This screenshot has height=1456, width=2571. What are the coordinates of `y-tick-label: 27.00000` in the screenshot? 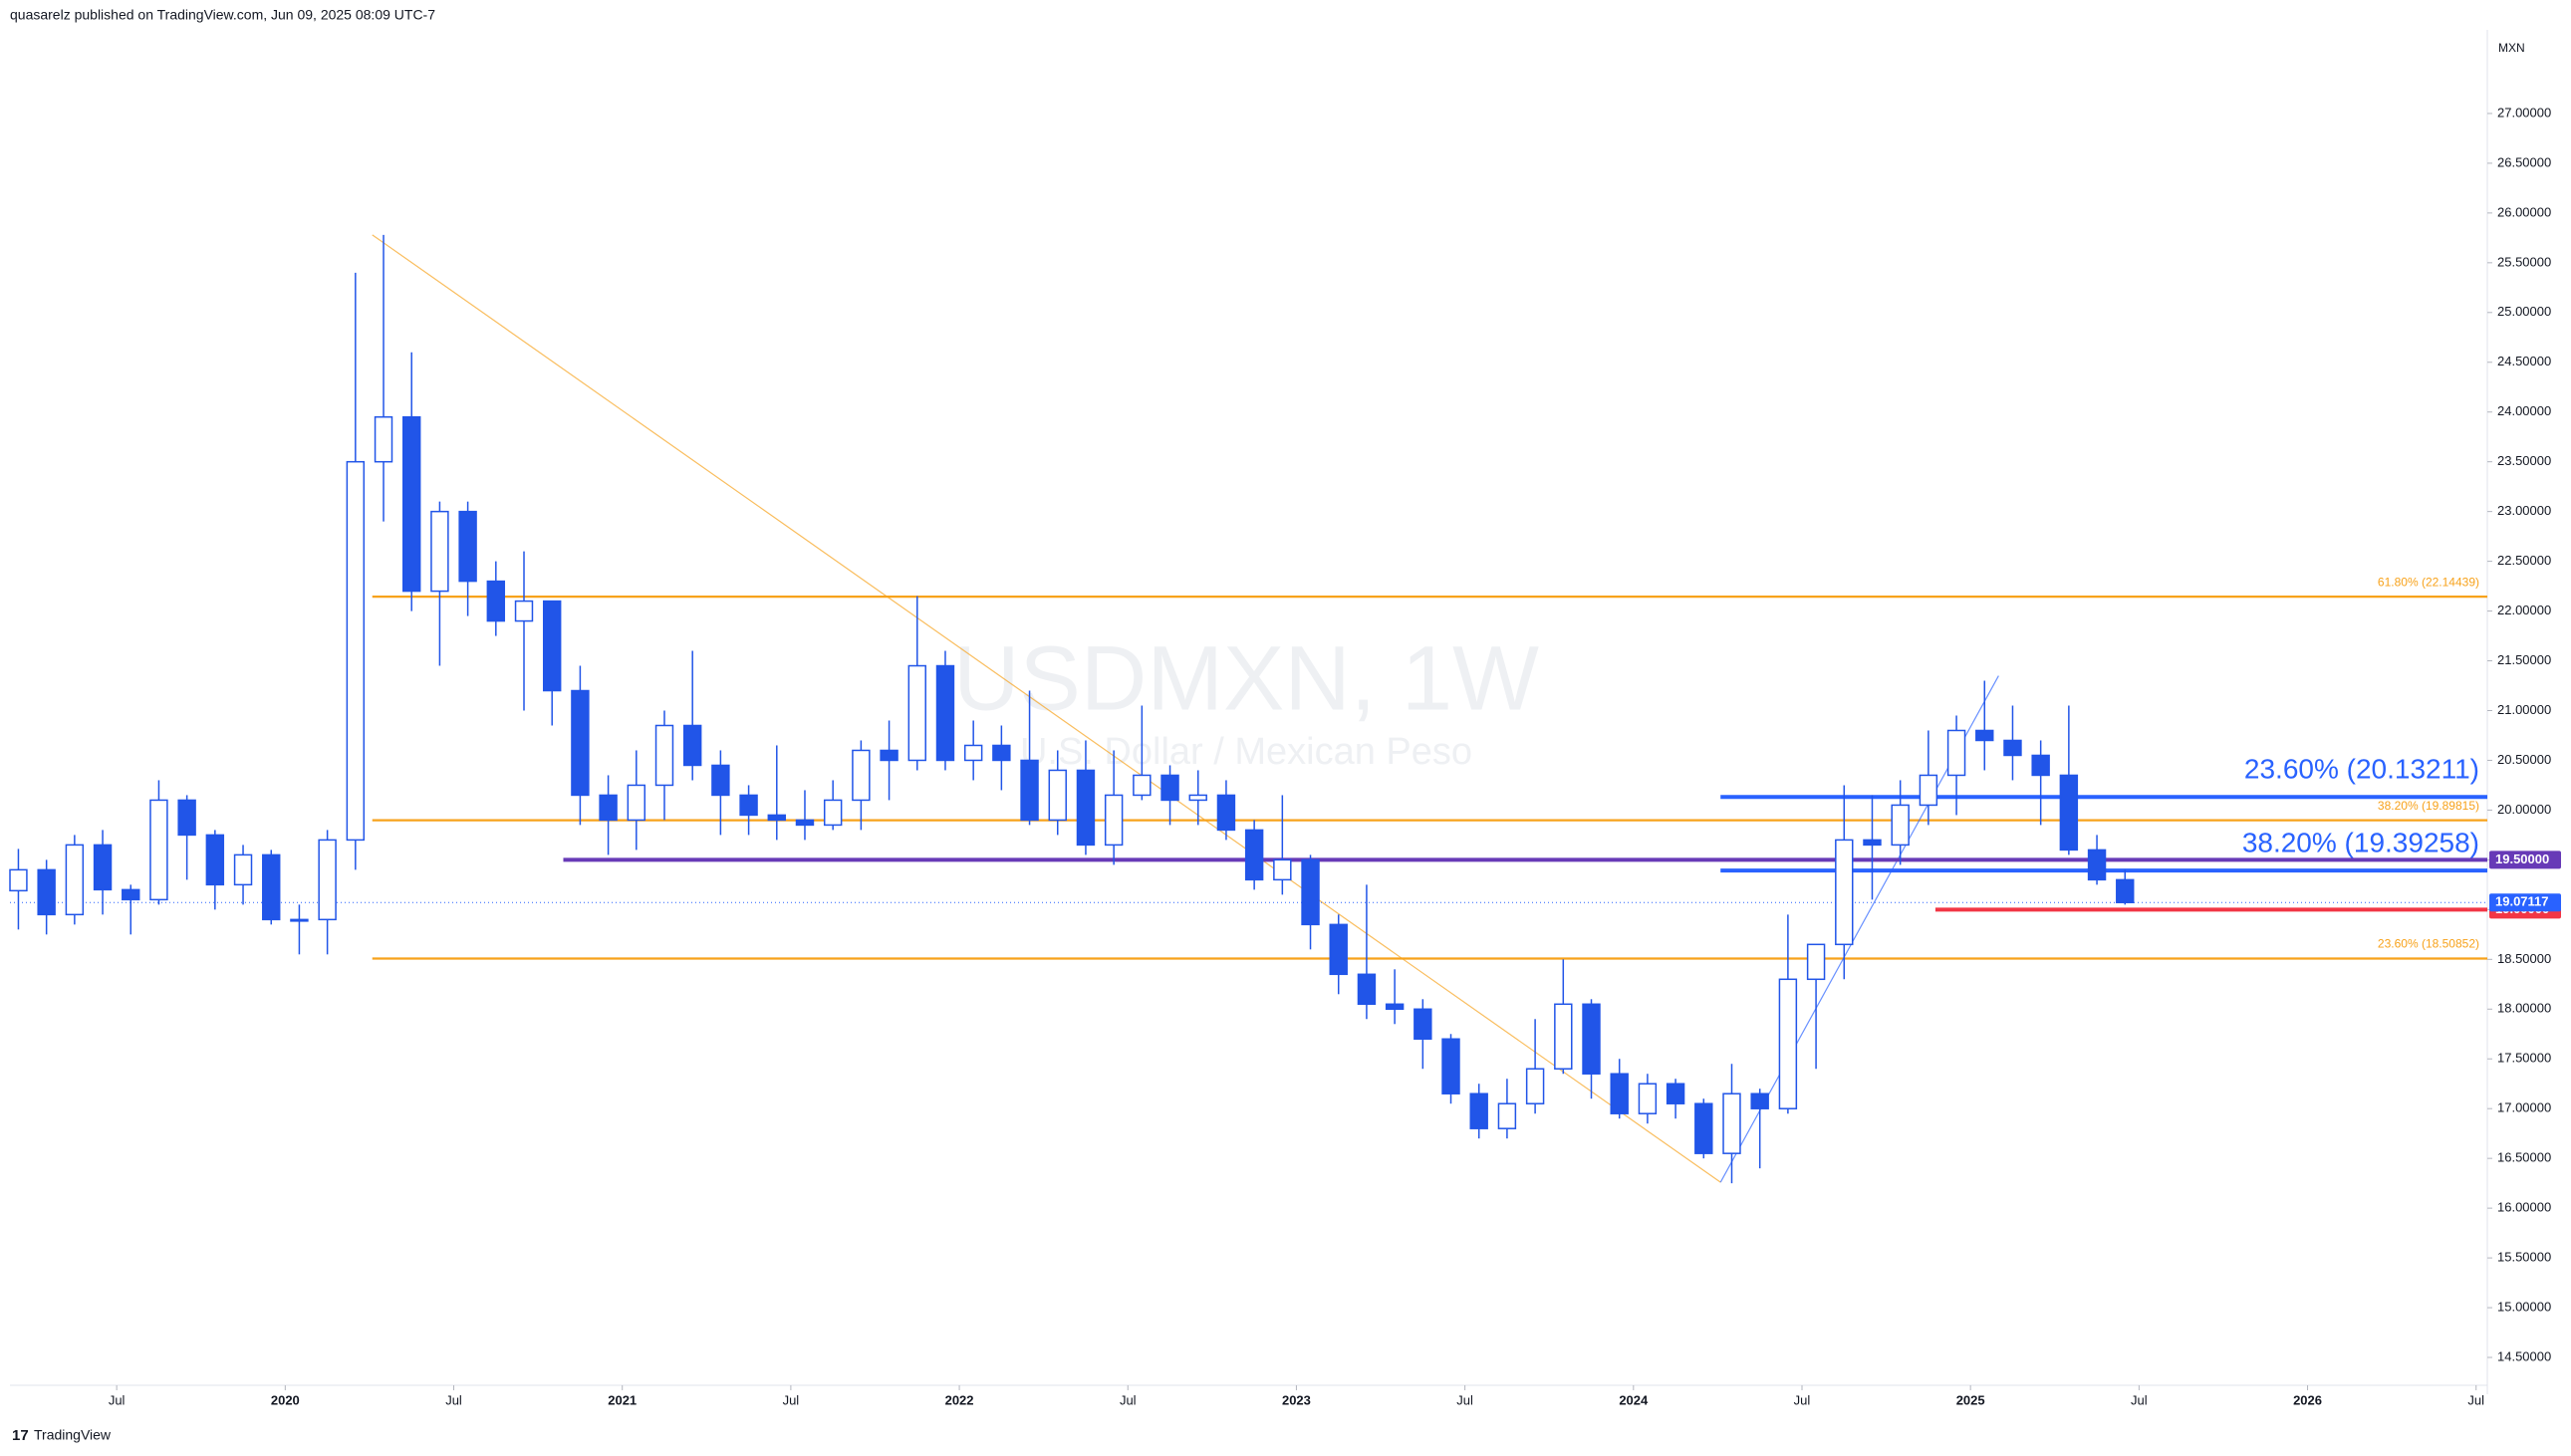 It's located at (2524, 112).